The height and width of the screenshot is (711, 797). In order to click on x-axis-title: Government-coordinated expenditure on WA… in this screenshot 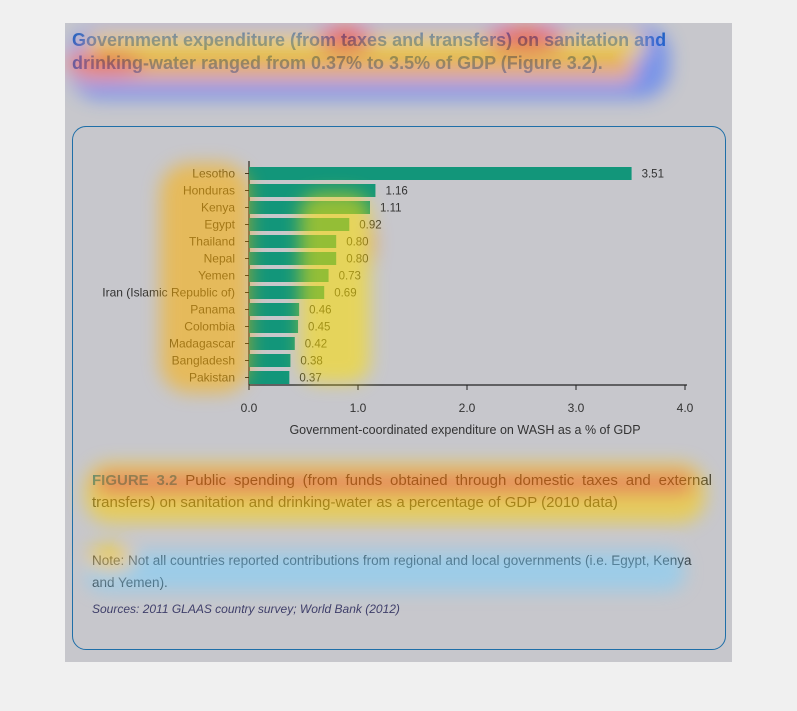, I will do `click(464, 430)`.